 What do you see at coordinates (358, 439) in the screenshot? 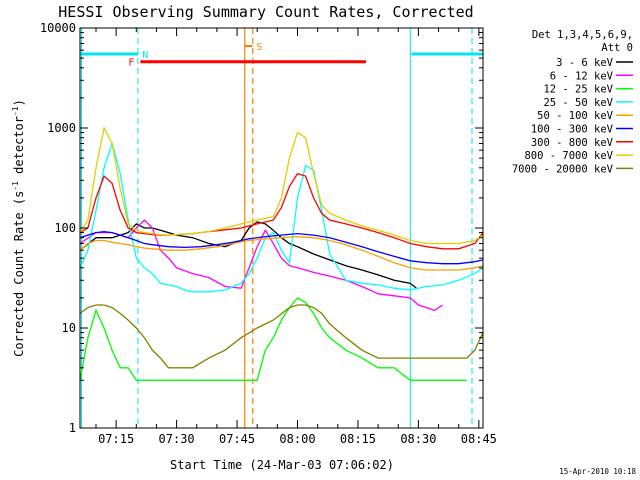
I see `x-tick-label: 08:15` at bounding box center [358, 439].